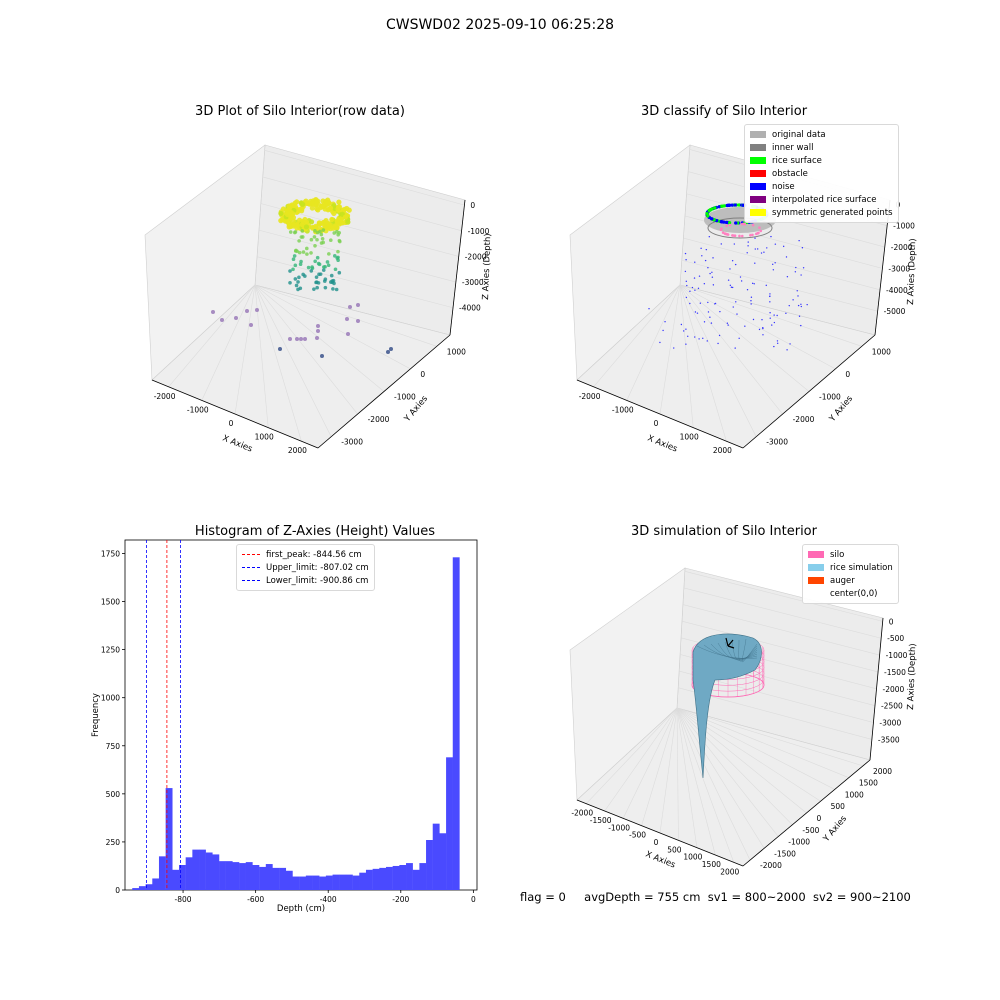 This screenshot has width=1000, height=1000. I want to click on cls-z-tick-label: -2000, so click(902, 247).